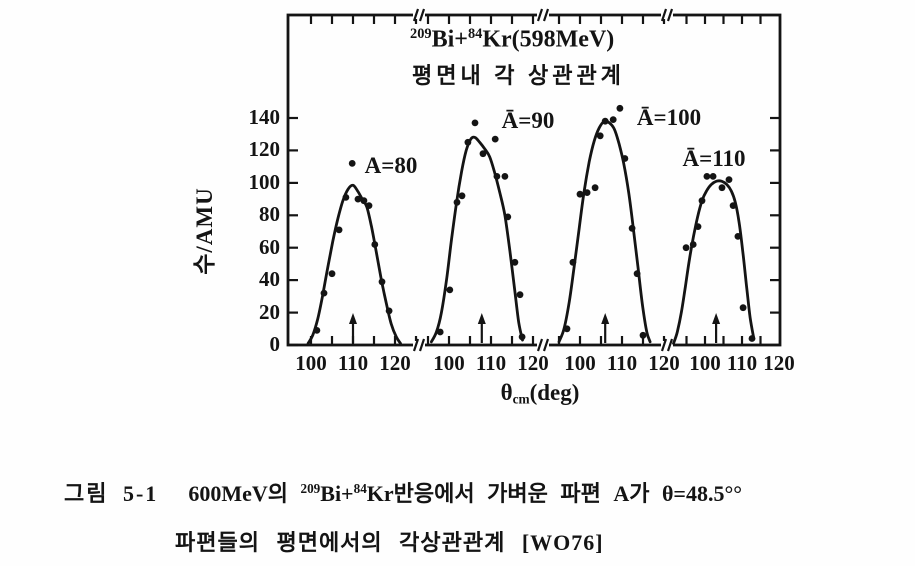 Image resolution: width=915 pixels, height=566 pixels. Describe the element at coordinates (269, 279) in the screenshot. I see `y-tick-label: 40` at that location.